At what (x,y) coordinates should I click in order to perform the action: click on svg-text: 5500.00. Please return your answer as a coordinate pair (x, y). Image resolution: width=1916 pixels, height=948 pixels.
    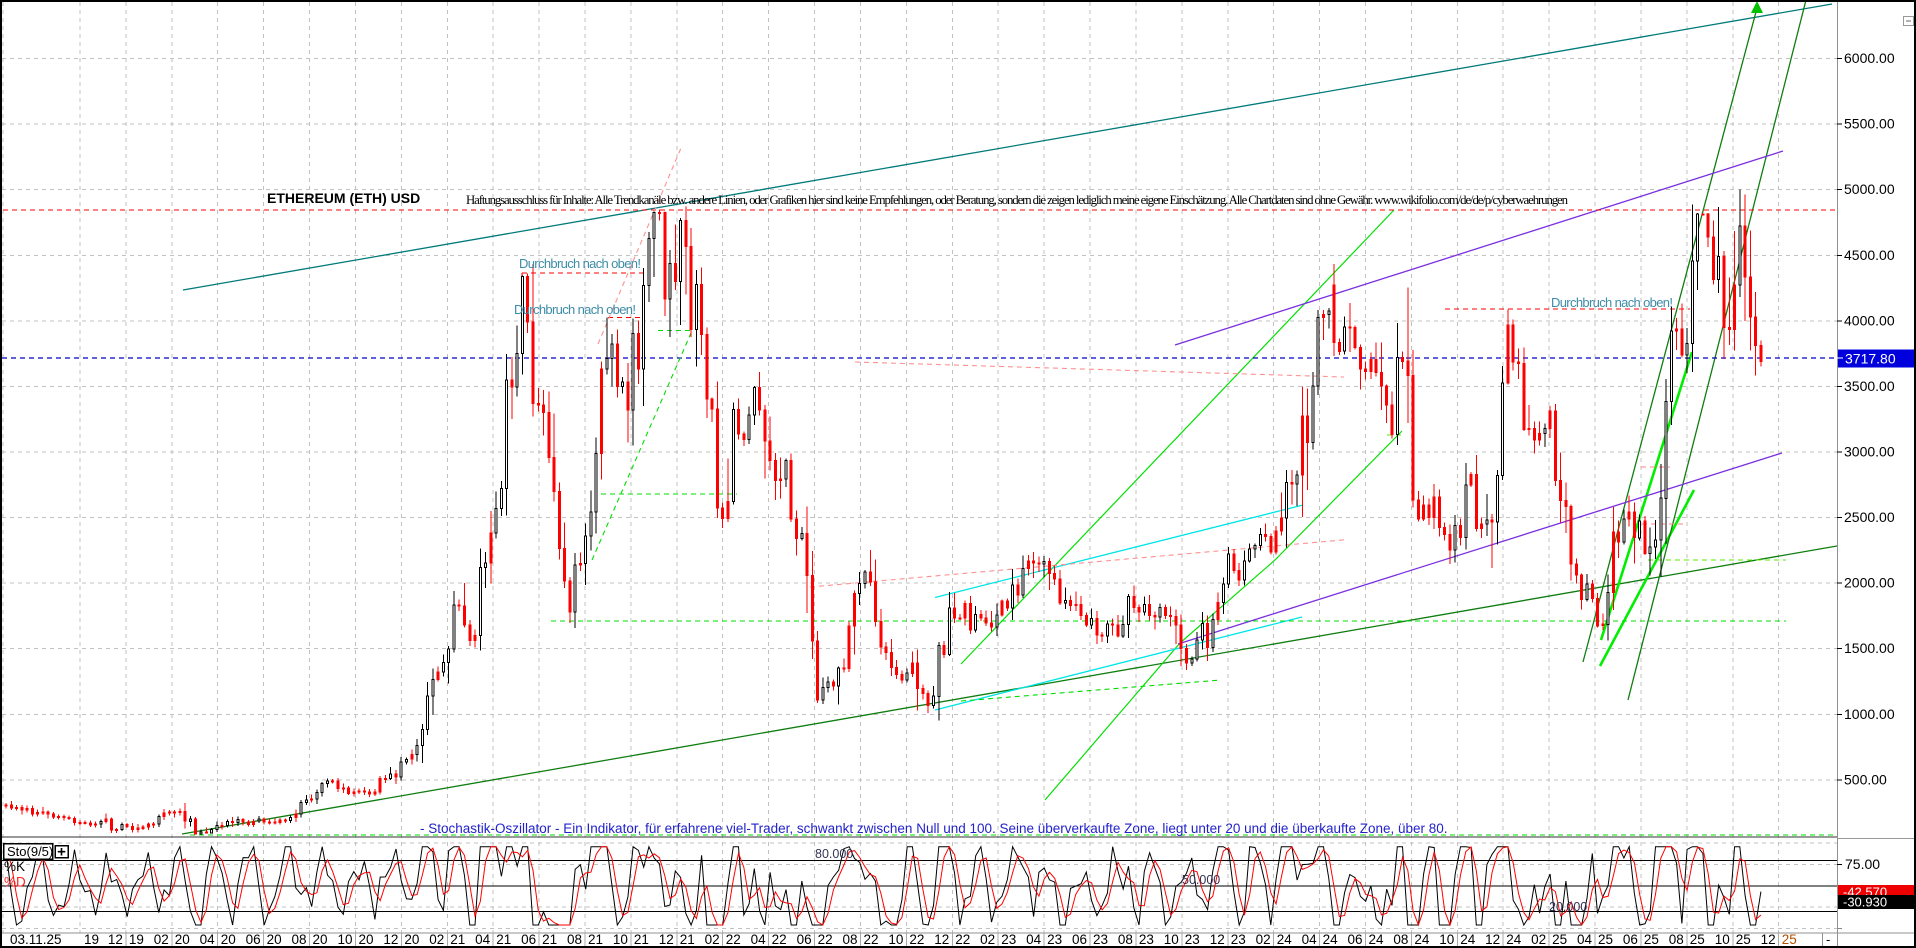
    Looking at the image, I should click on (1869, 124).